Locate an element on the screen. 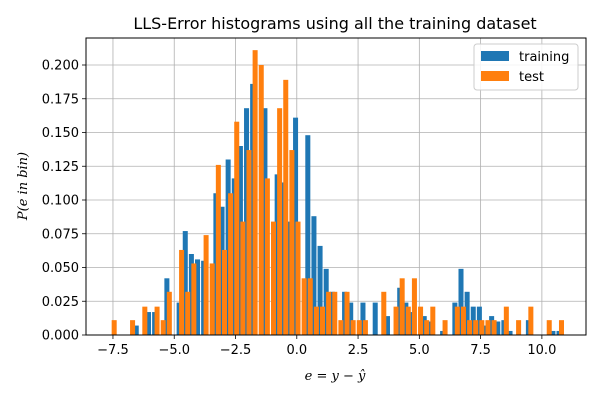 The height and width of the screenshot is (400, 600). y-tick-label: 0.100 is located at coordinates (60, 201).